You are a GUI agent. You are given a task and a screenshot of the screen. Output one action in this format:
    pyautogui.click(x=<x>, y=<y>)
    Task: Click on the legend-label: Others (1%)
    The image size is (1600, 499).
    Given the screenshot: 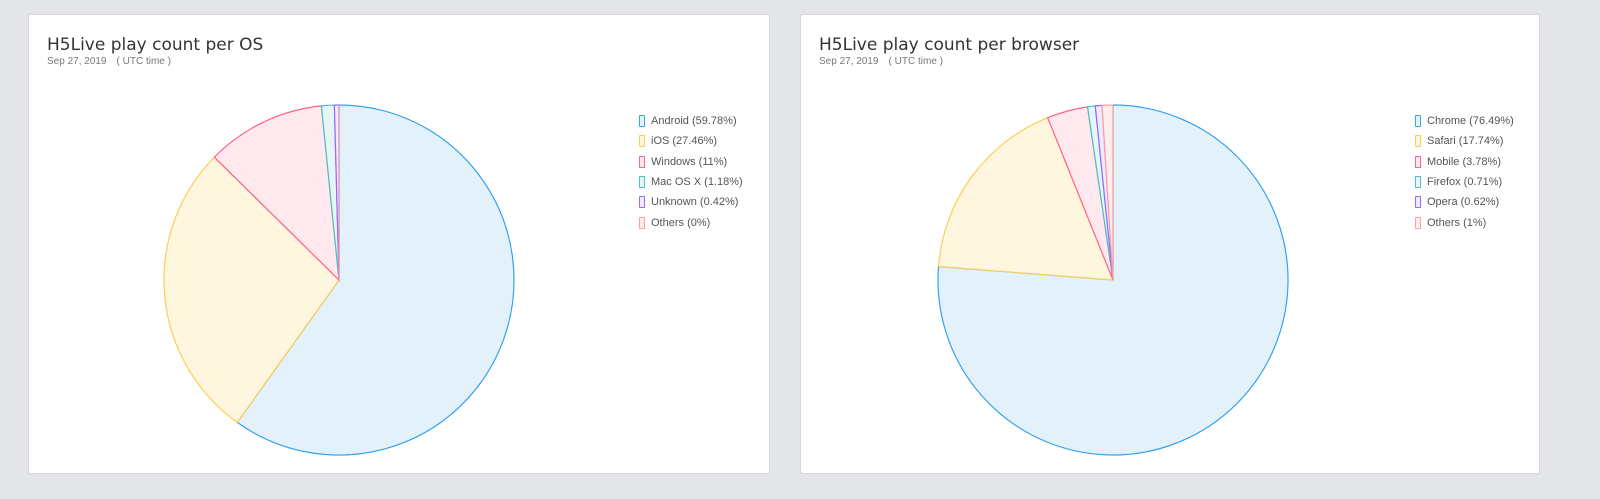 What is the action you would take?
    pyautogui.click(x=1457, y=222)
    